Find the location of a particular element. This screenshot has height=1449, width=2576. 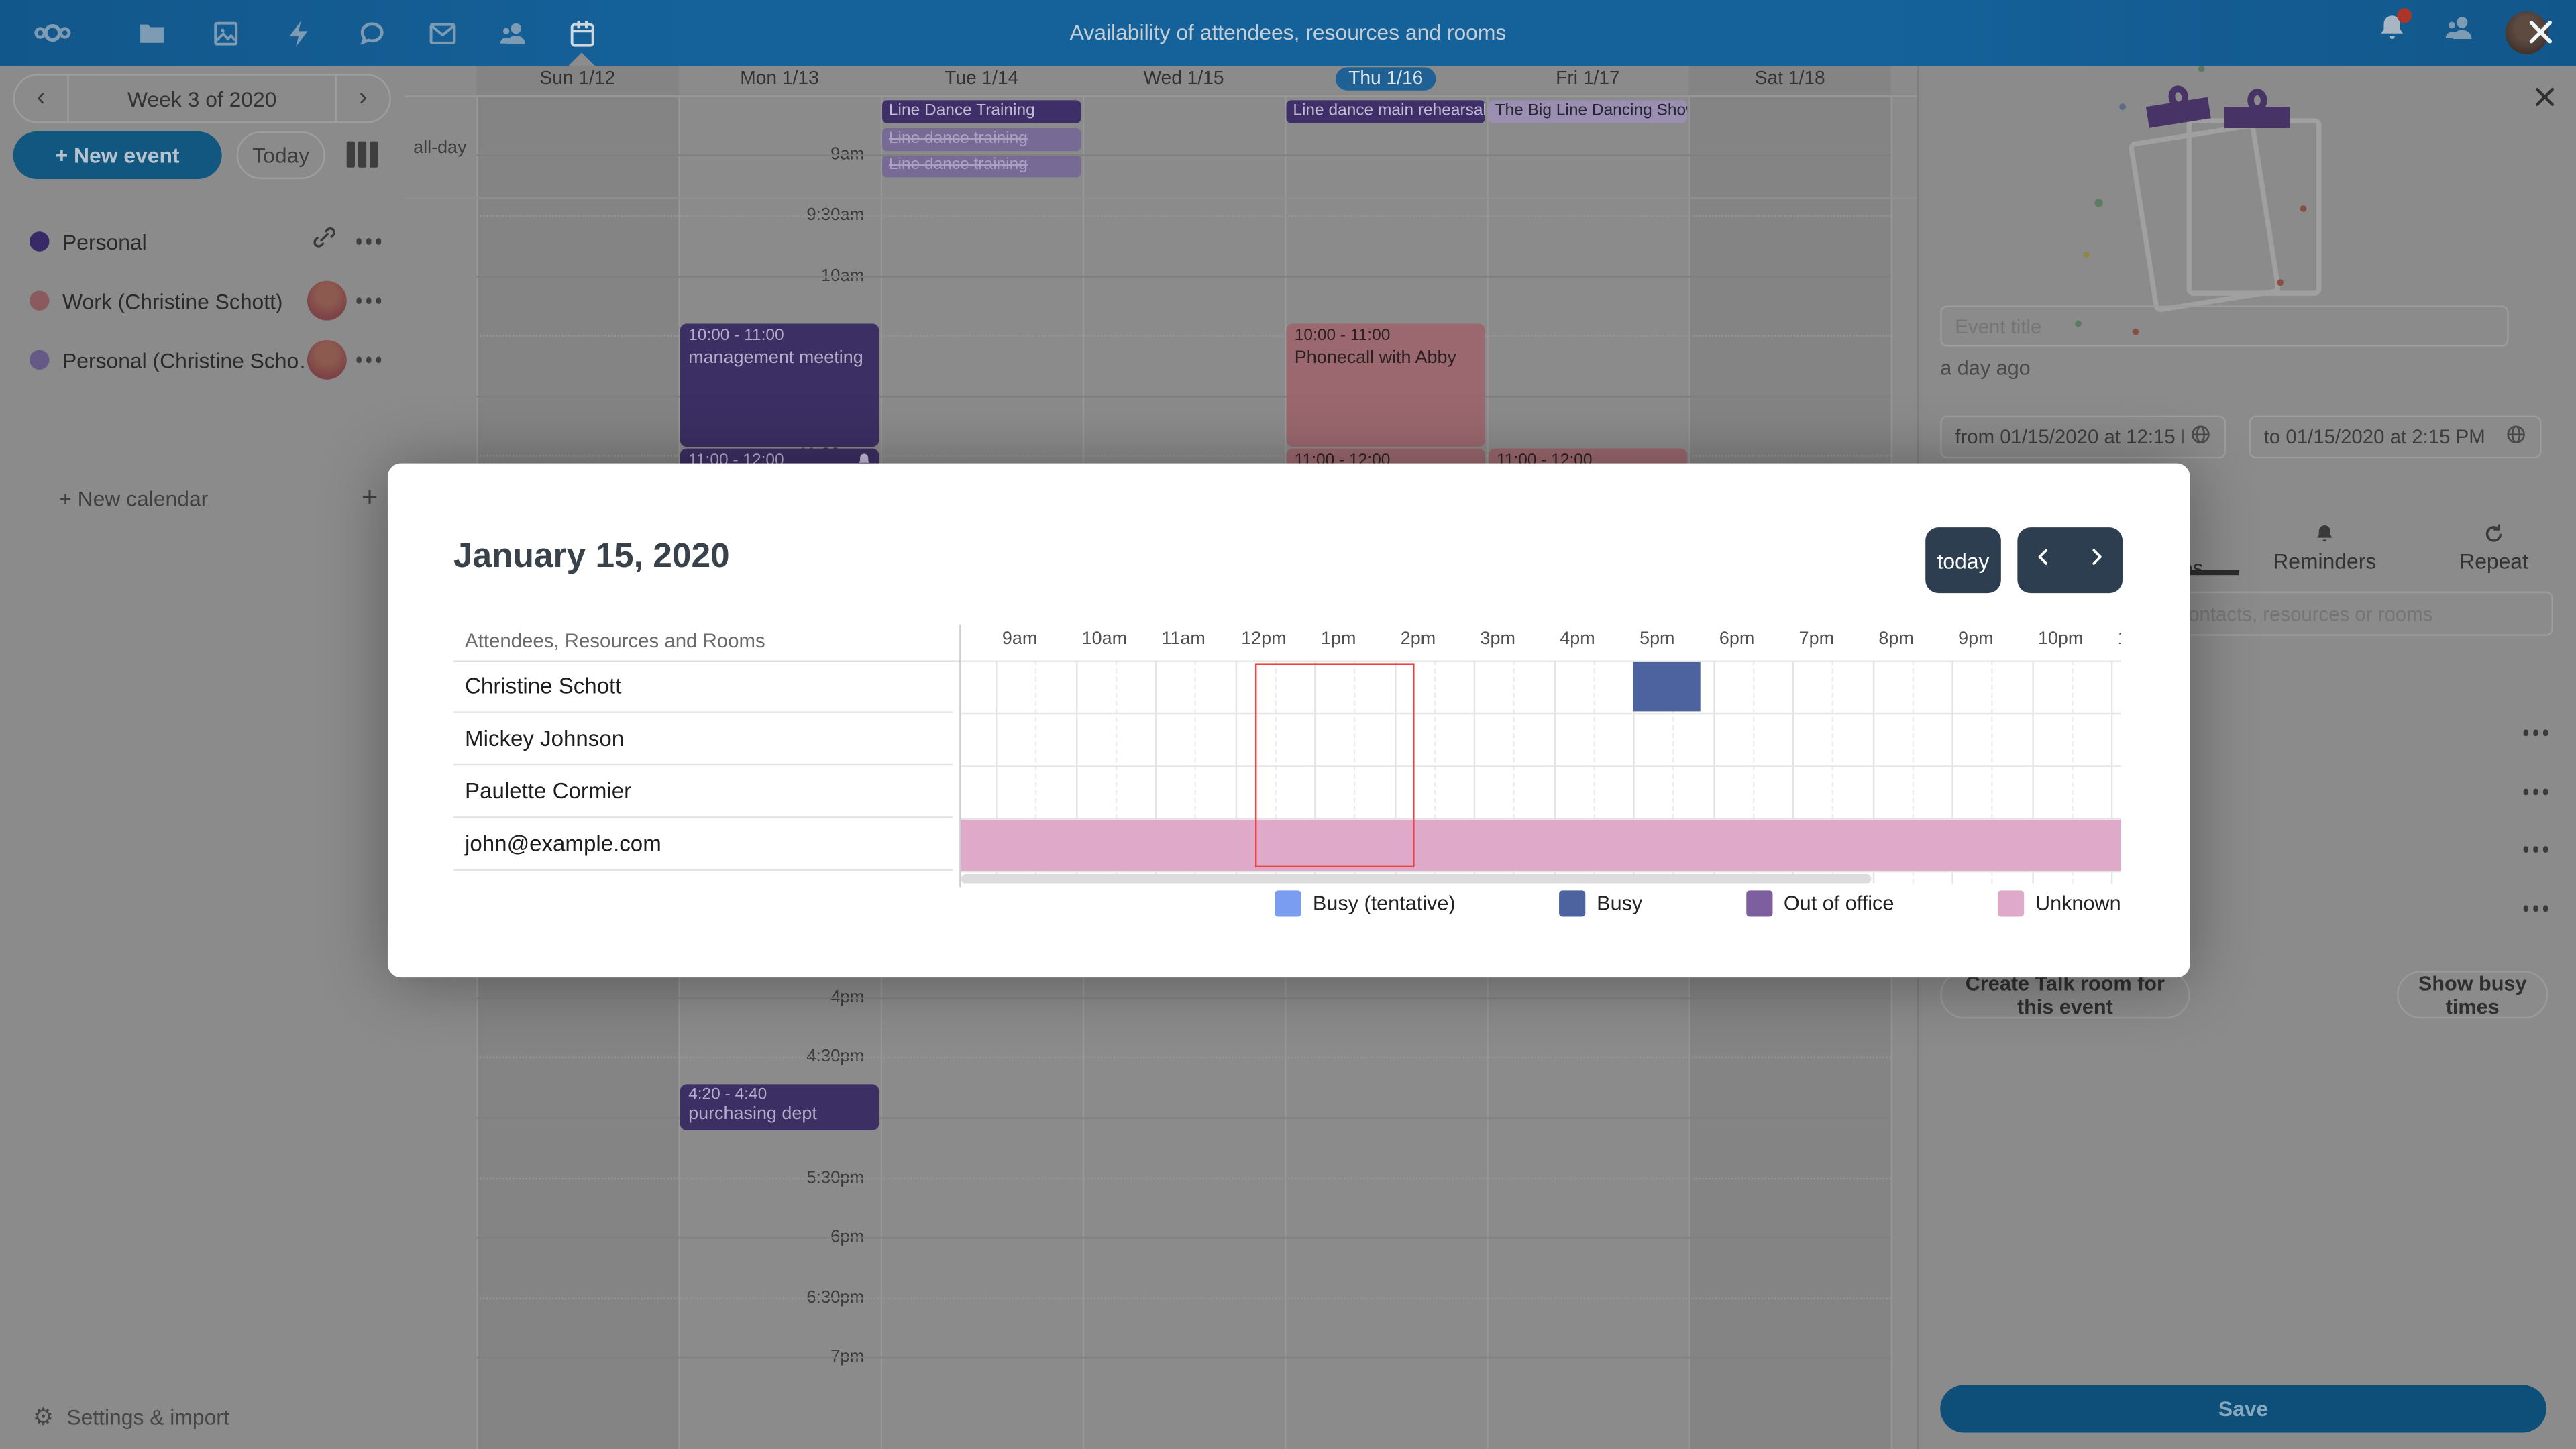

time-axis-label: 4:30pm is located at coordinates (835, 1056).